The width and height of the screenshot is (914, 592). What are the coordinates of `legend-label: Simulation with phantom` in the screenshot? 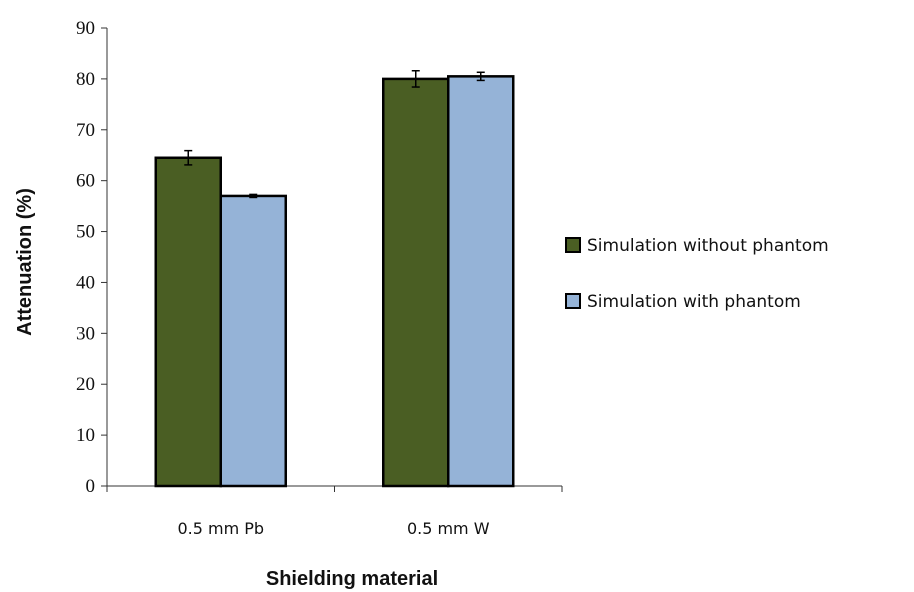 It's located at (694, 302).